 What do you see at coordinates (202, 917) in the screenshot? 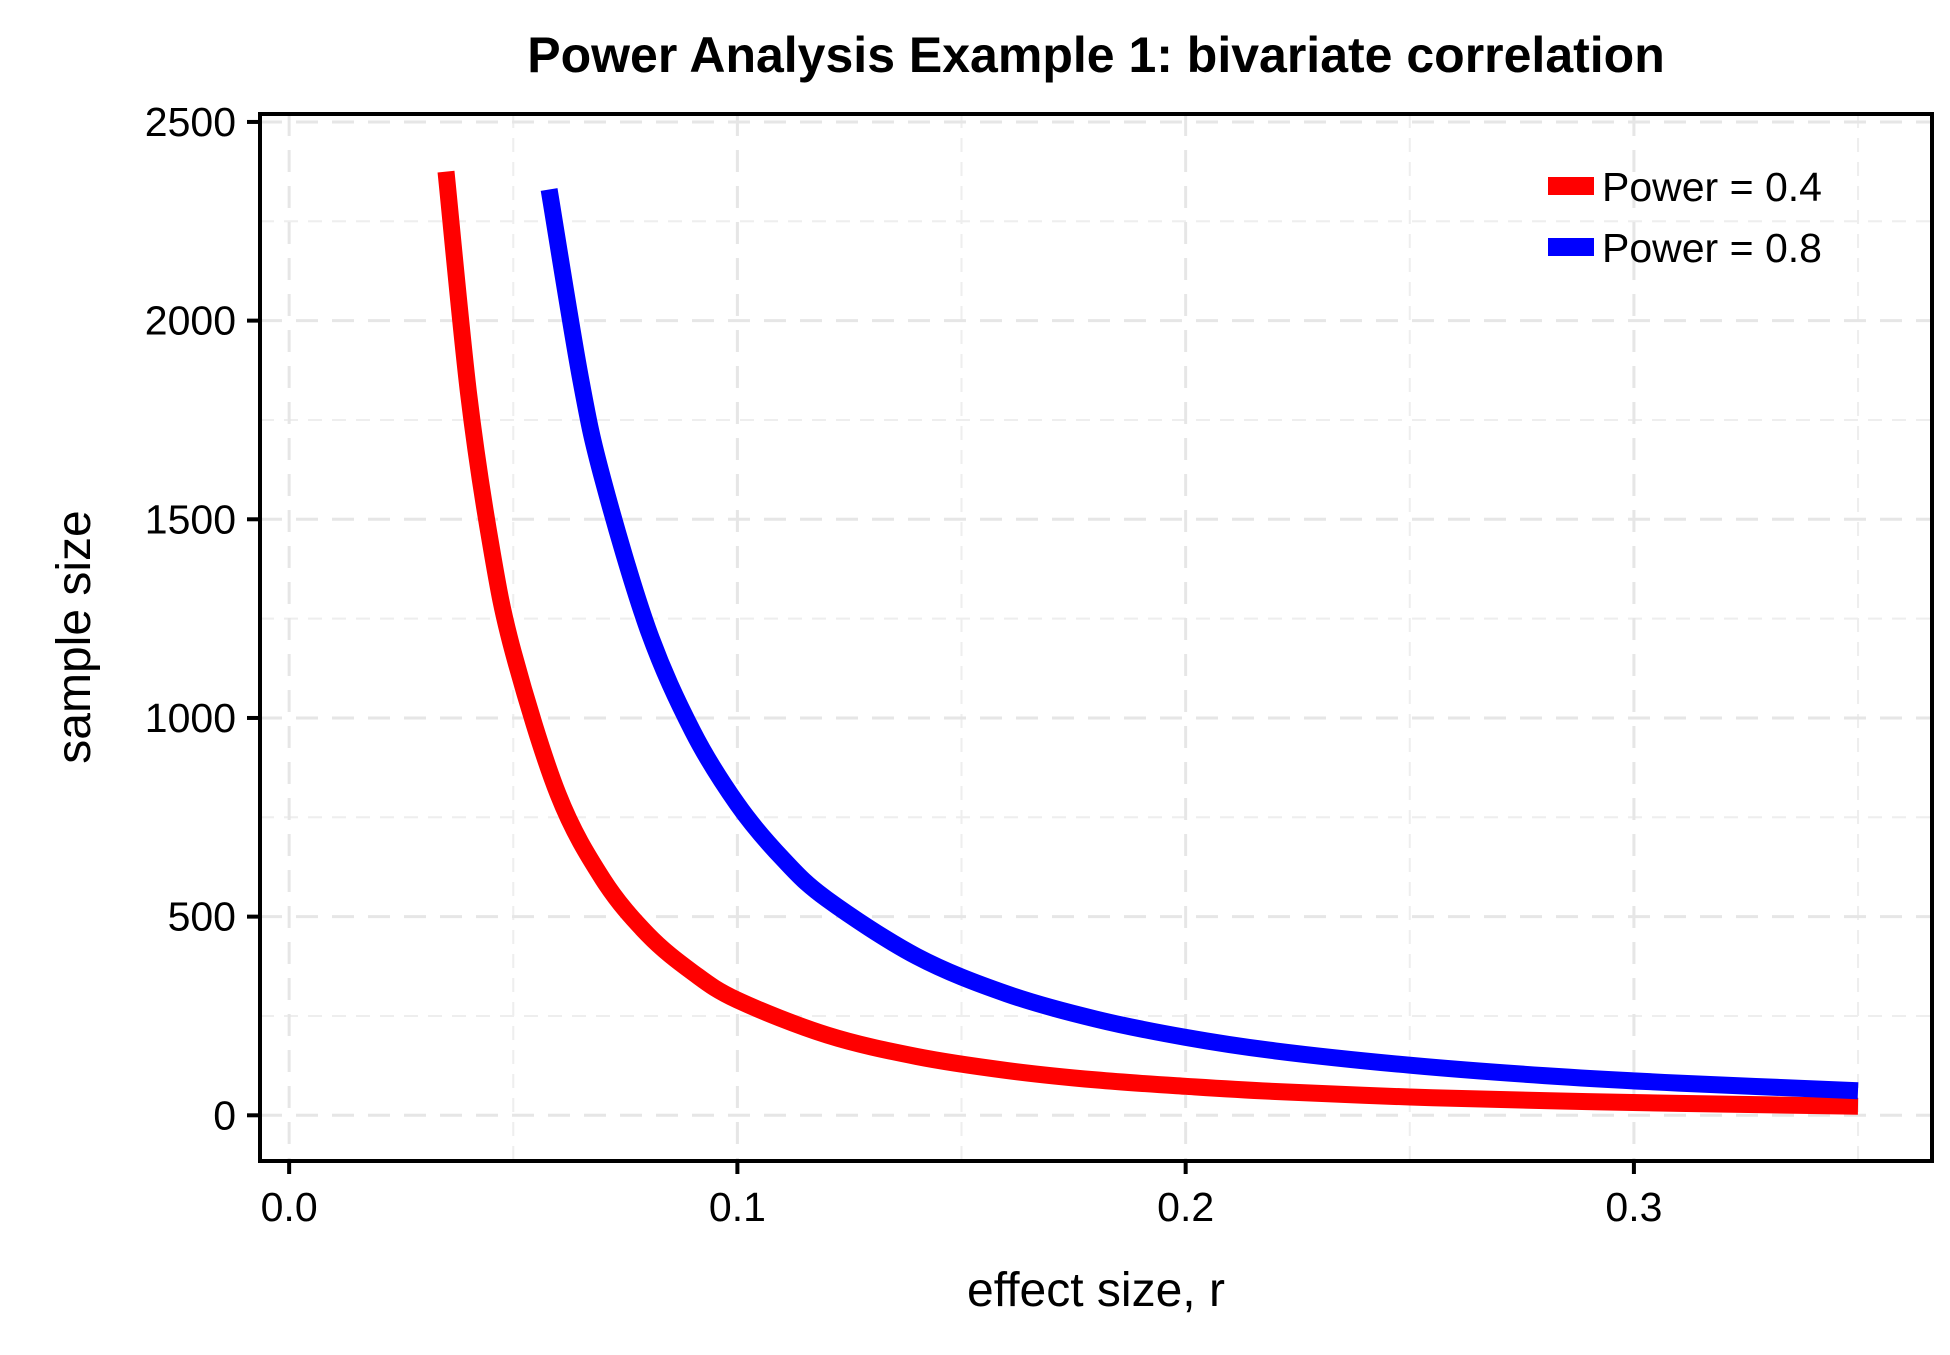
I see `y-tick-label: 500` at bounding box center [202, 917].